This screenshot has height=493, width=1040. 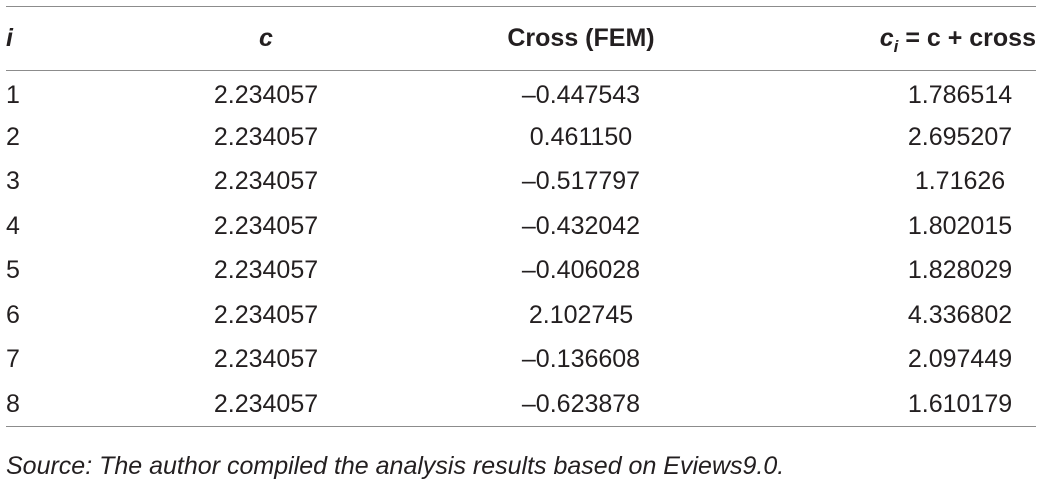 I want to click on table-row: 3 2.234057 –0.517797 1.71626, so click(x=521, y=182).